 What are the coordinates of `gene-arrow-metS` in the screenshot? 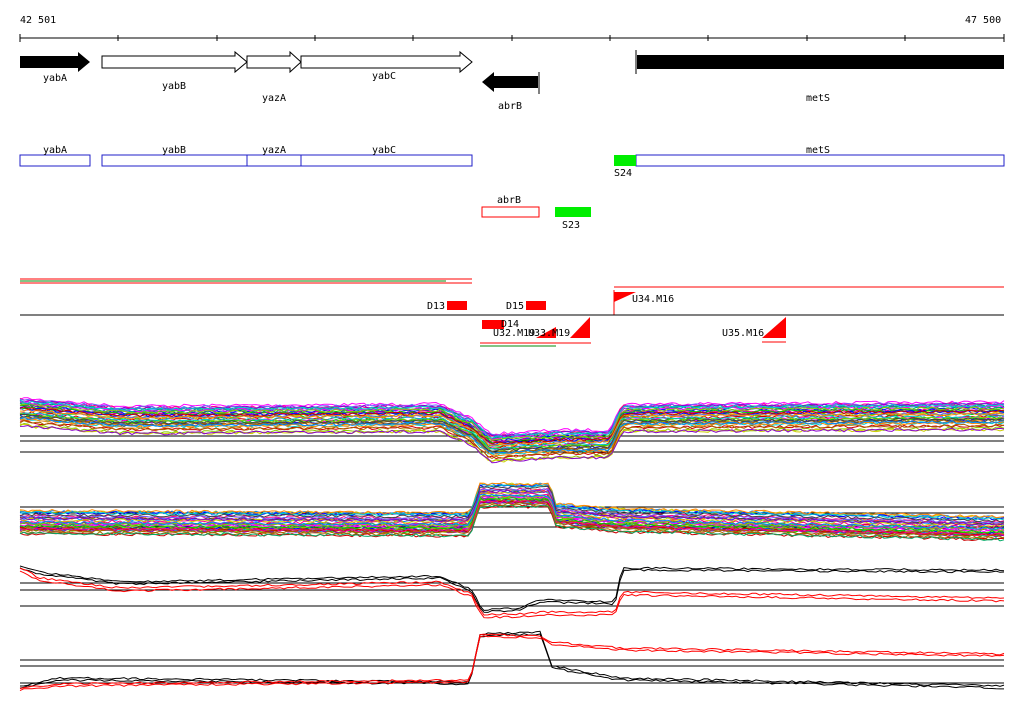 It's located at (820, 62).